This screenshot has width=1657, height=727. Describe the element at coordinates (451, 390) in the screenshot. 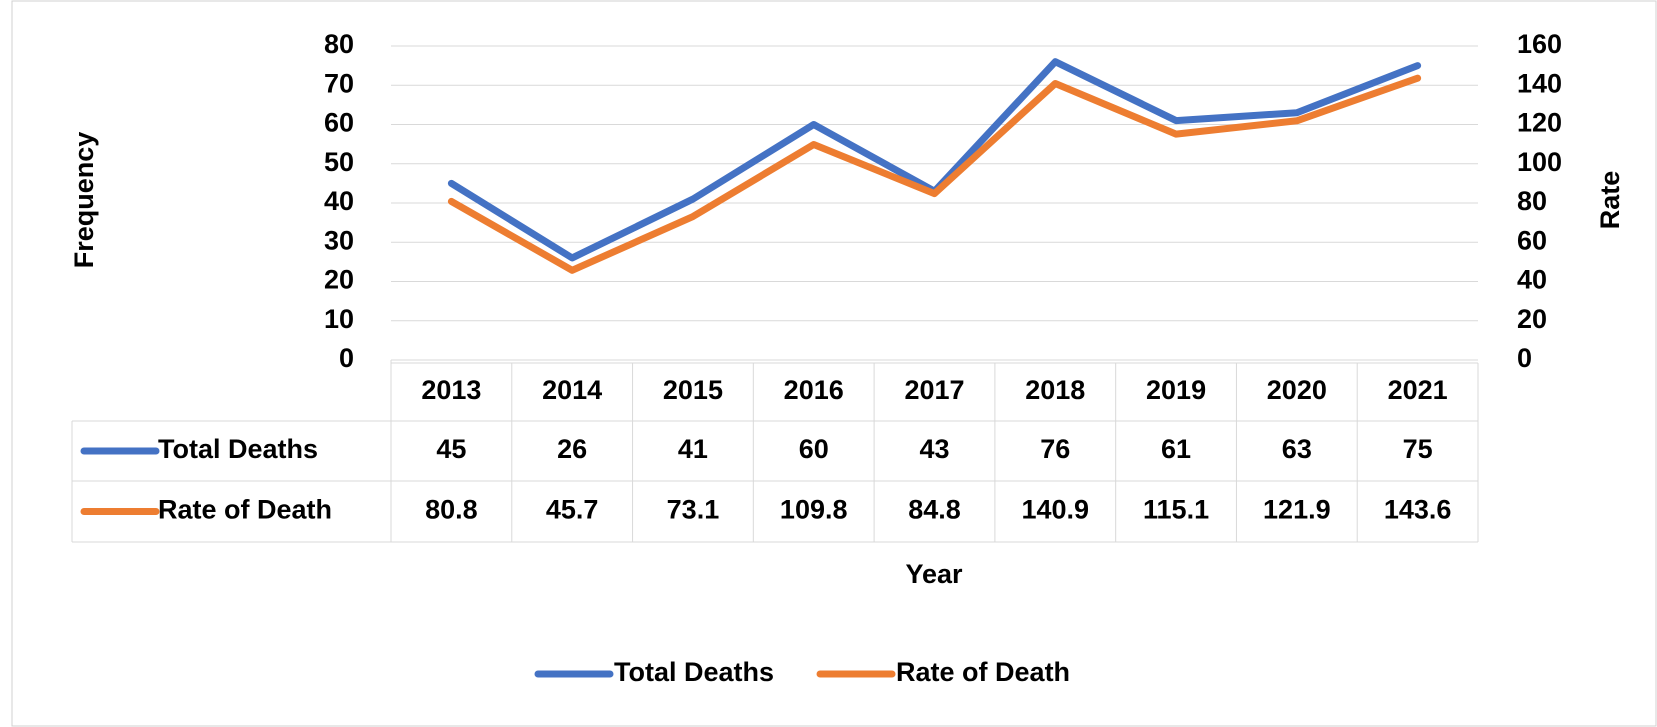

I see `x-tick-label: 2013` at that location.